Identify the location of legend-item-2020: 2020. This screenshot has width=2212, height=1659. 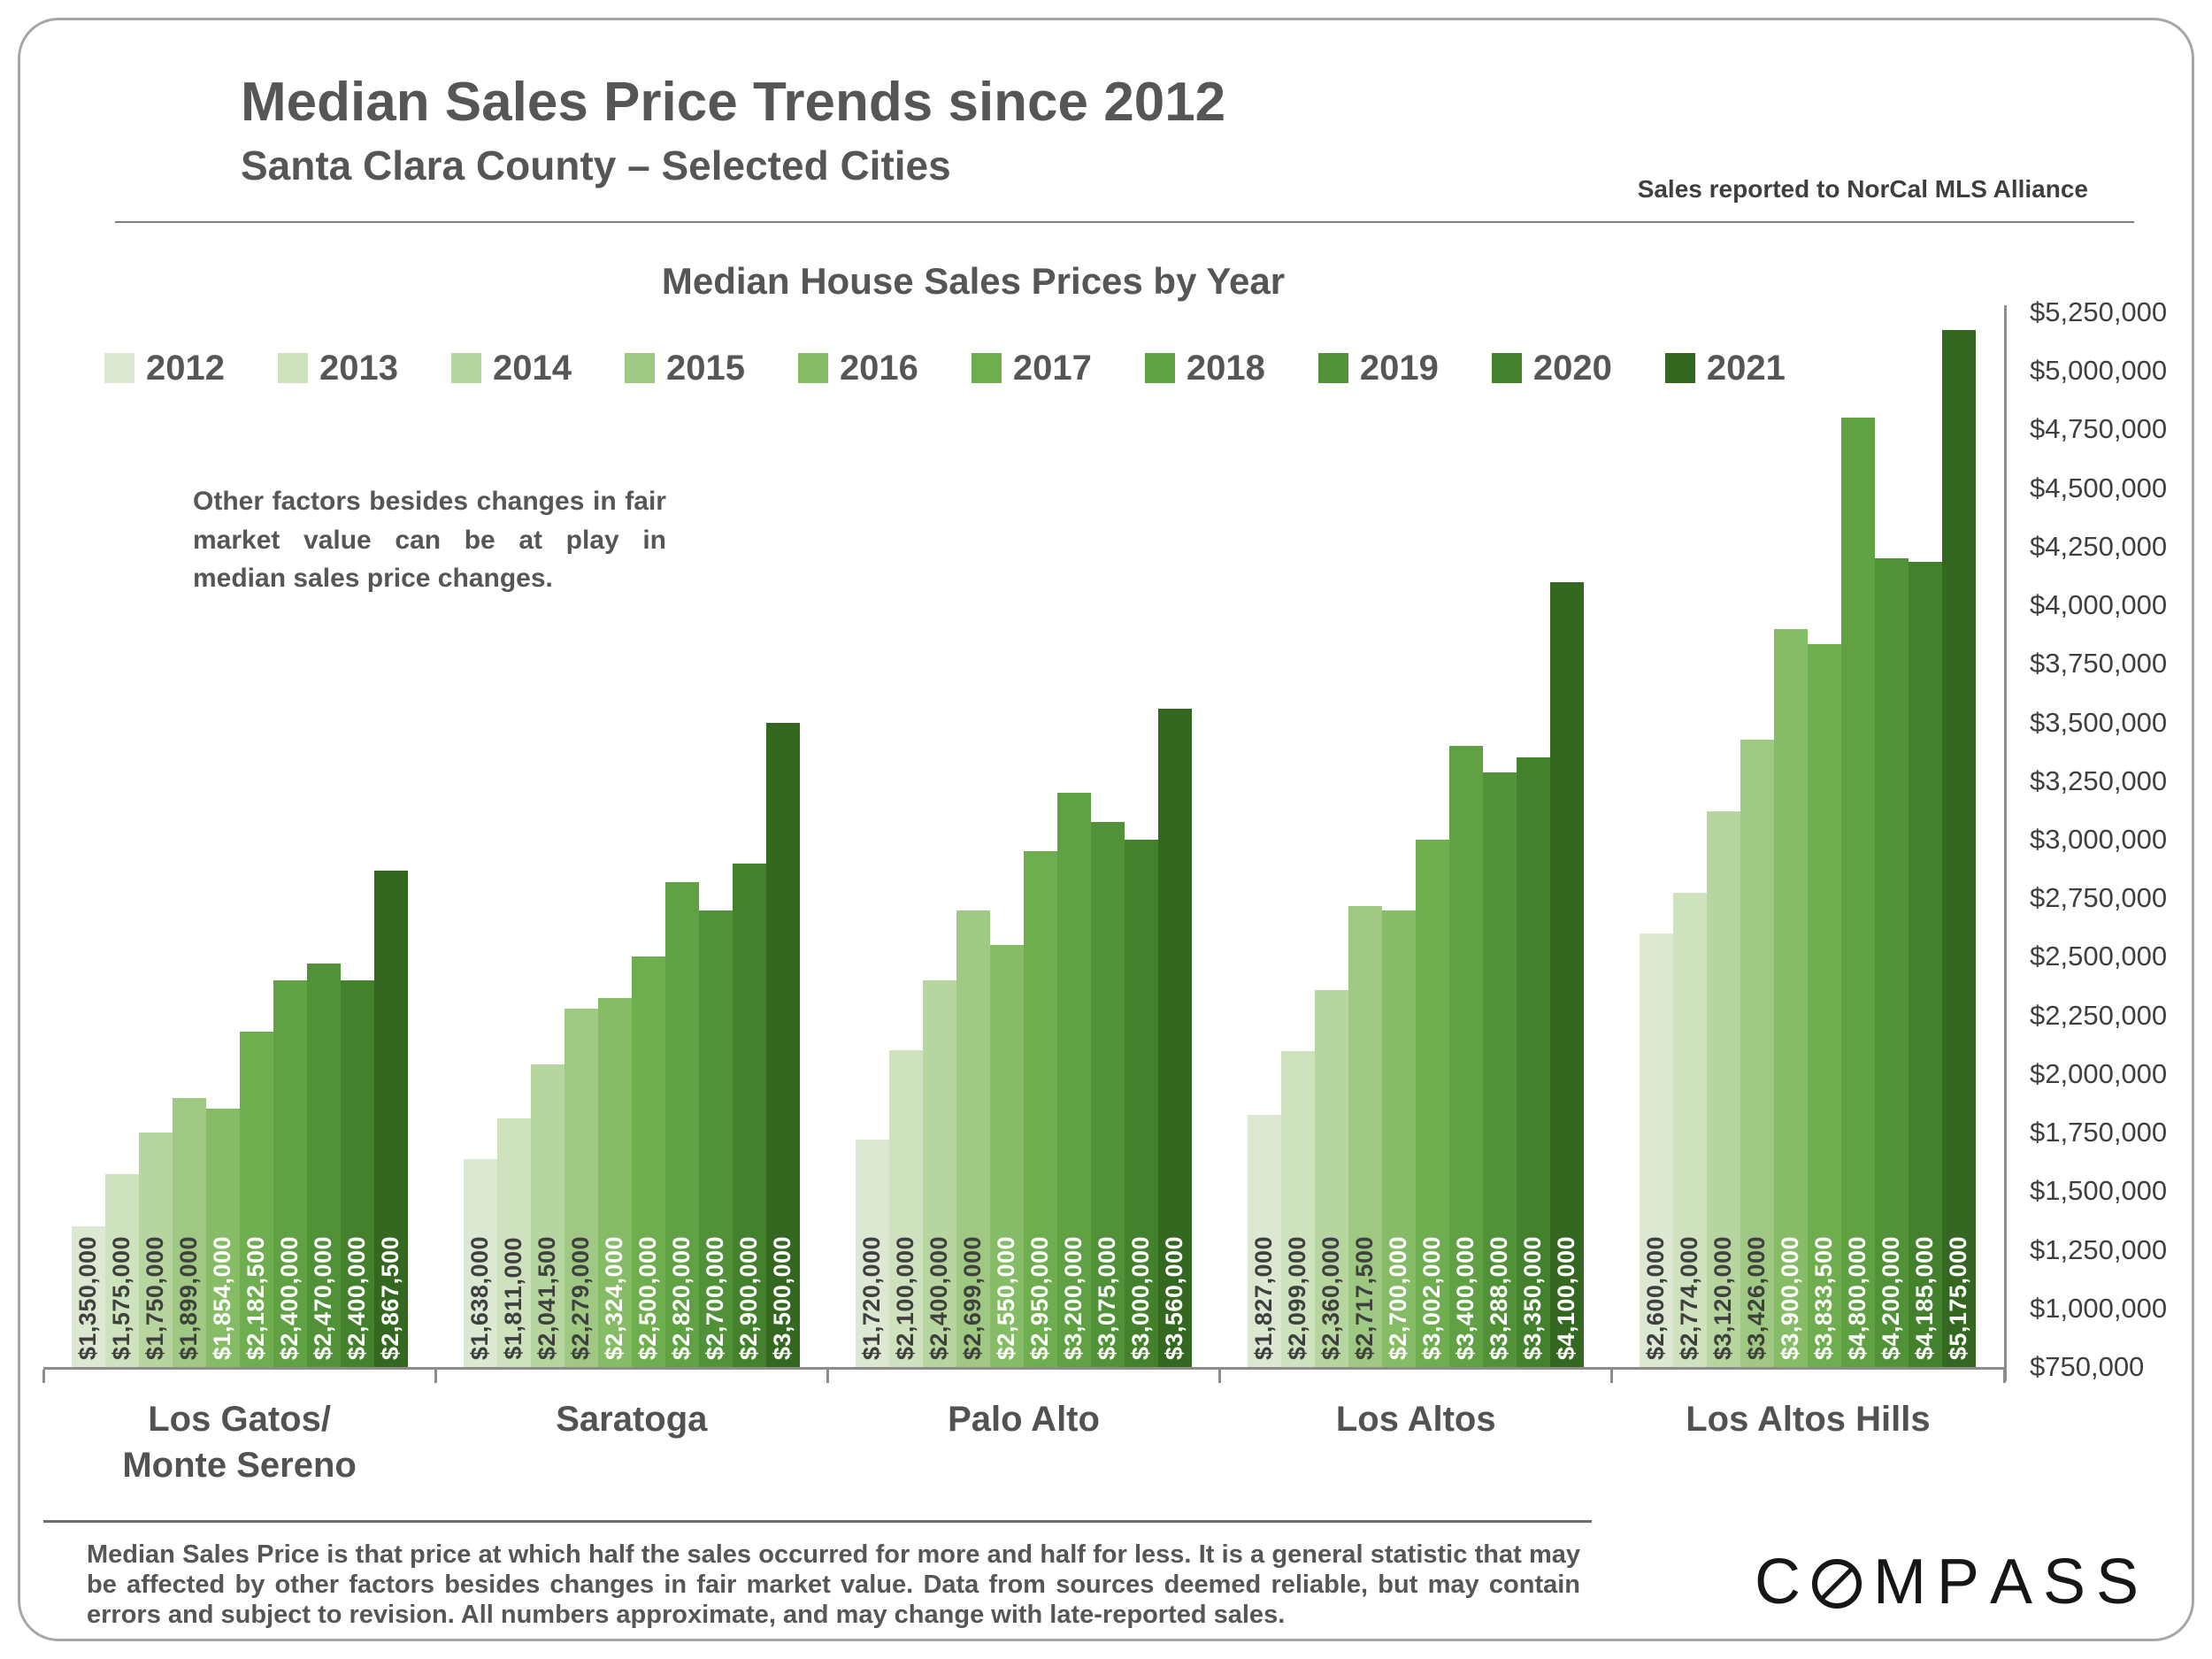
(1552, 369).